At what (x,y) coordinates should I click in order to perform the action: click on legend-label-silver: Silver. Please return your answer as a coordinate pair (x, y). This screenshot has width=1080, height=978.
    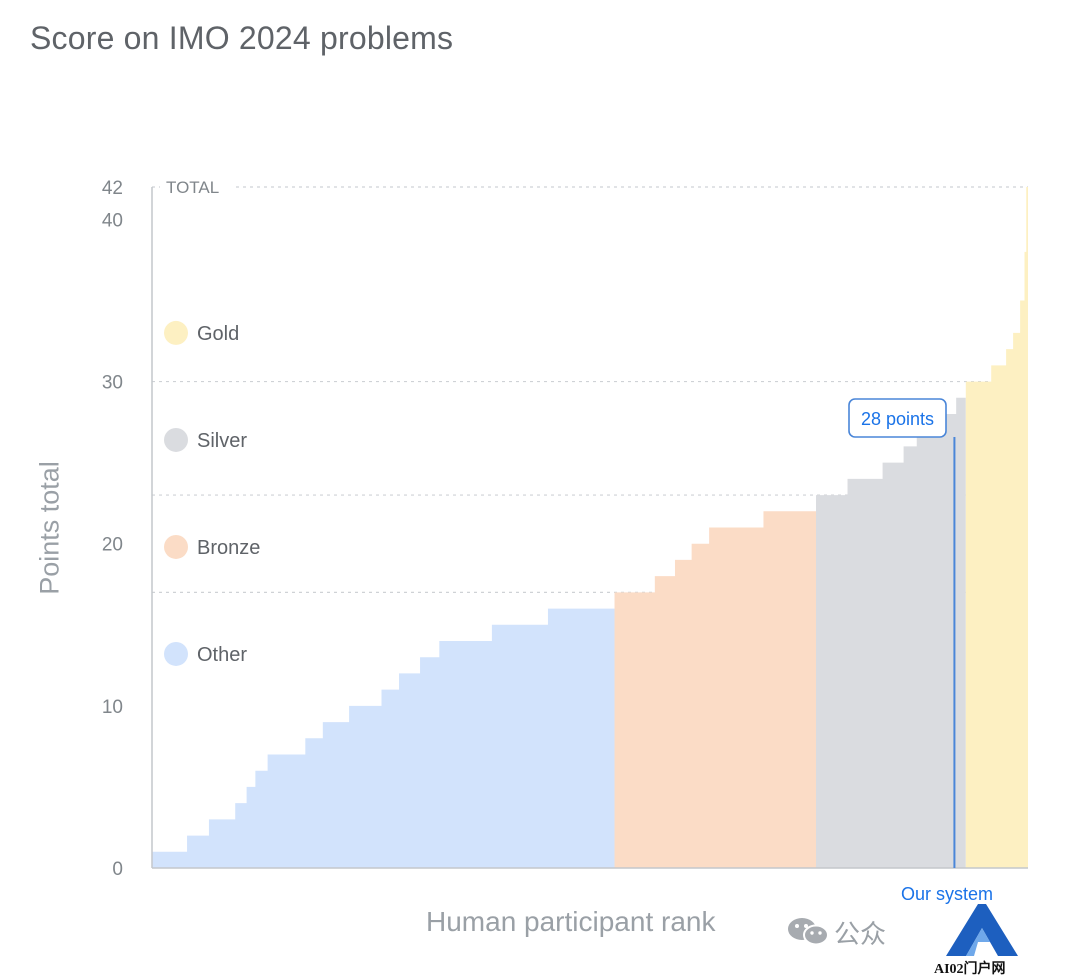
    Looking at the image, I should click on (222, 441).